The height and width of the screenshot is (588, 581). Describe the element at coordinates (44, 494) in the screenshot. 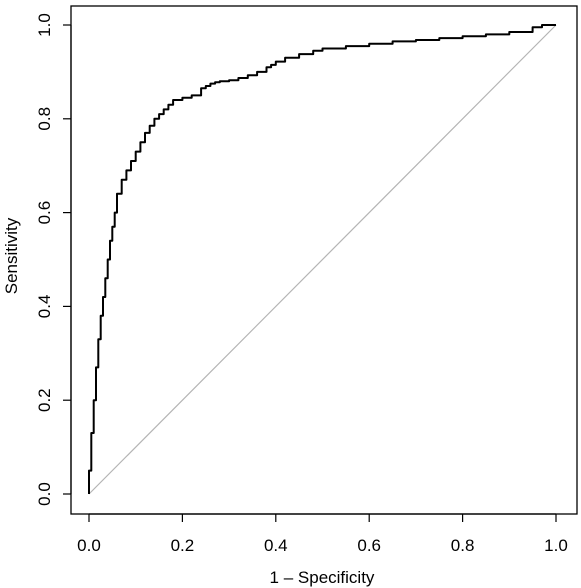

I see `y-tick-label: 0.0` at that location.